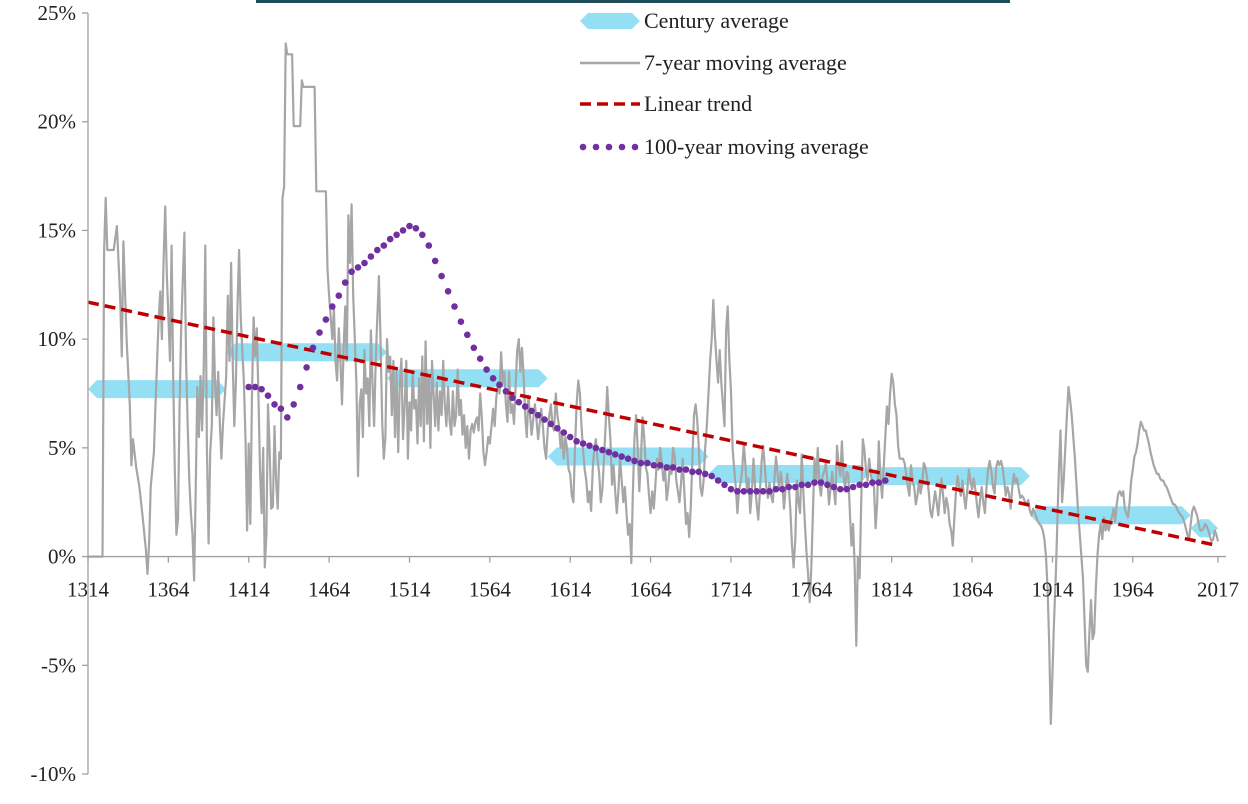 The width and height of the screenshot is (1248, 804). Describe the element at coordinates (724, 146) in the screenshot. I see `legend-item: 100-year moving average` at that location.